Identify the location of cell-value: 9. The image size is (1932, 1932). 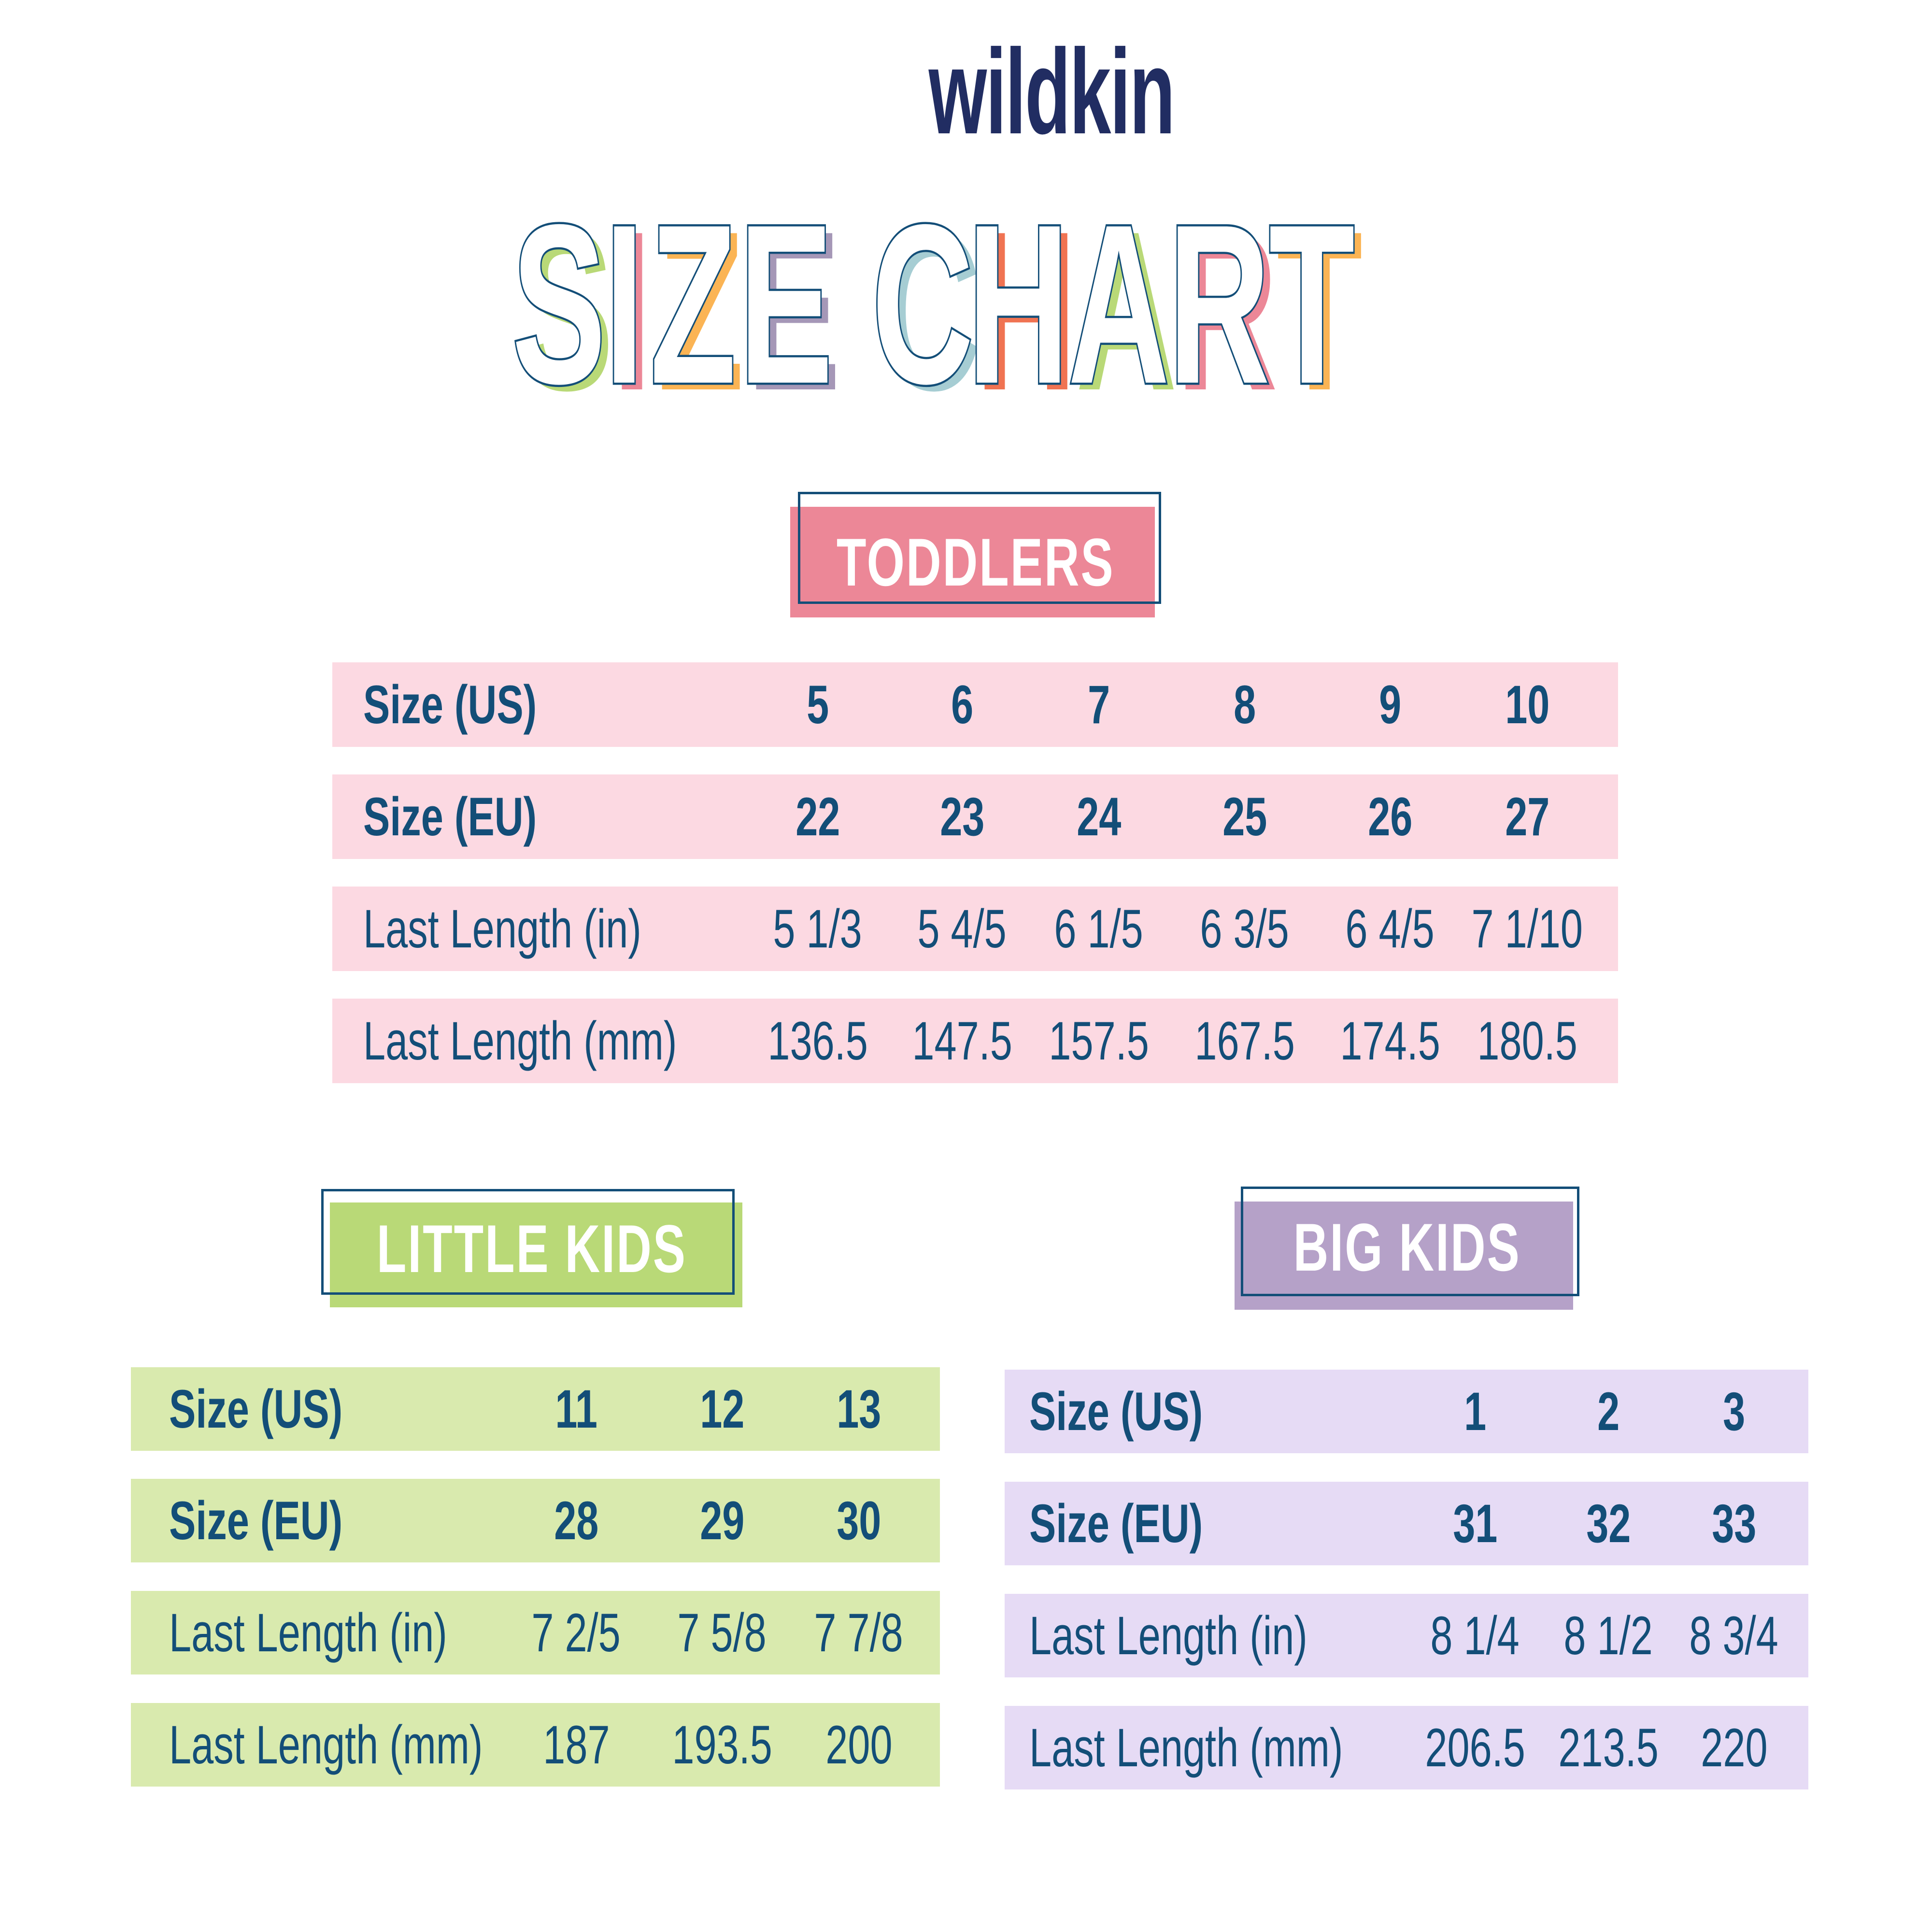
(1390, 705).